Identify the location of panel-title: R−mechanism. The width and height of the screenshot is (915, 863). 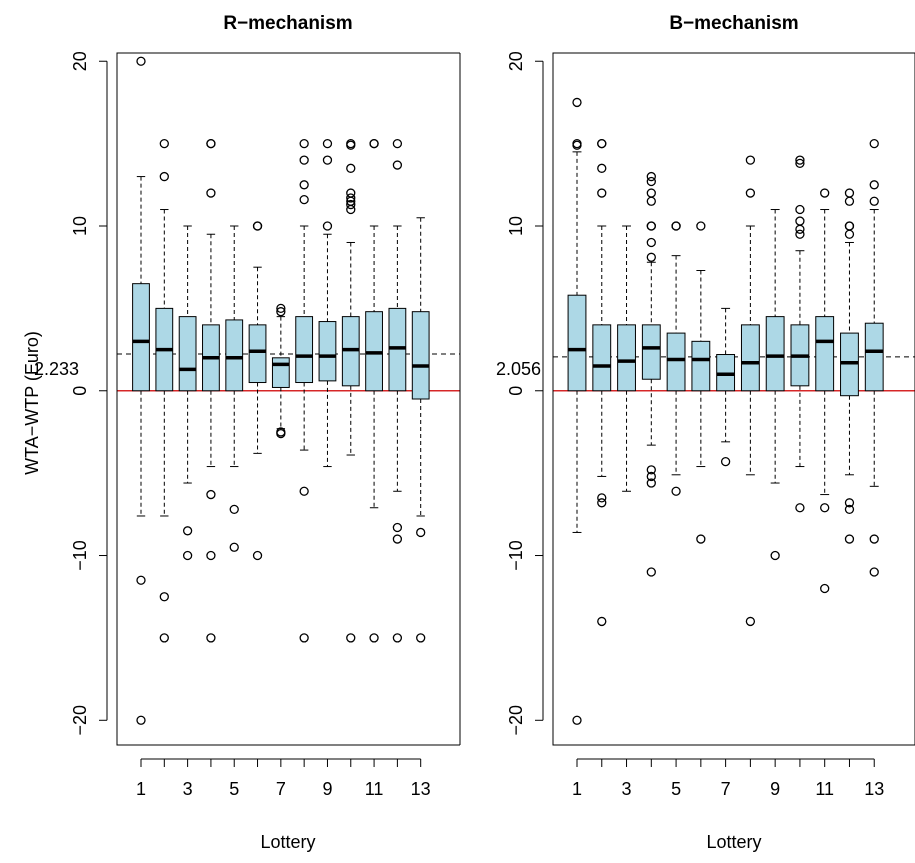
(287, 23).